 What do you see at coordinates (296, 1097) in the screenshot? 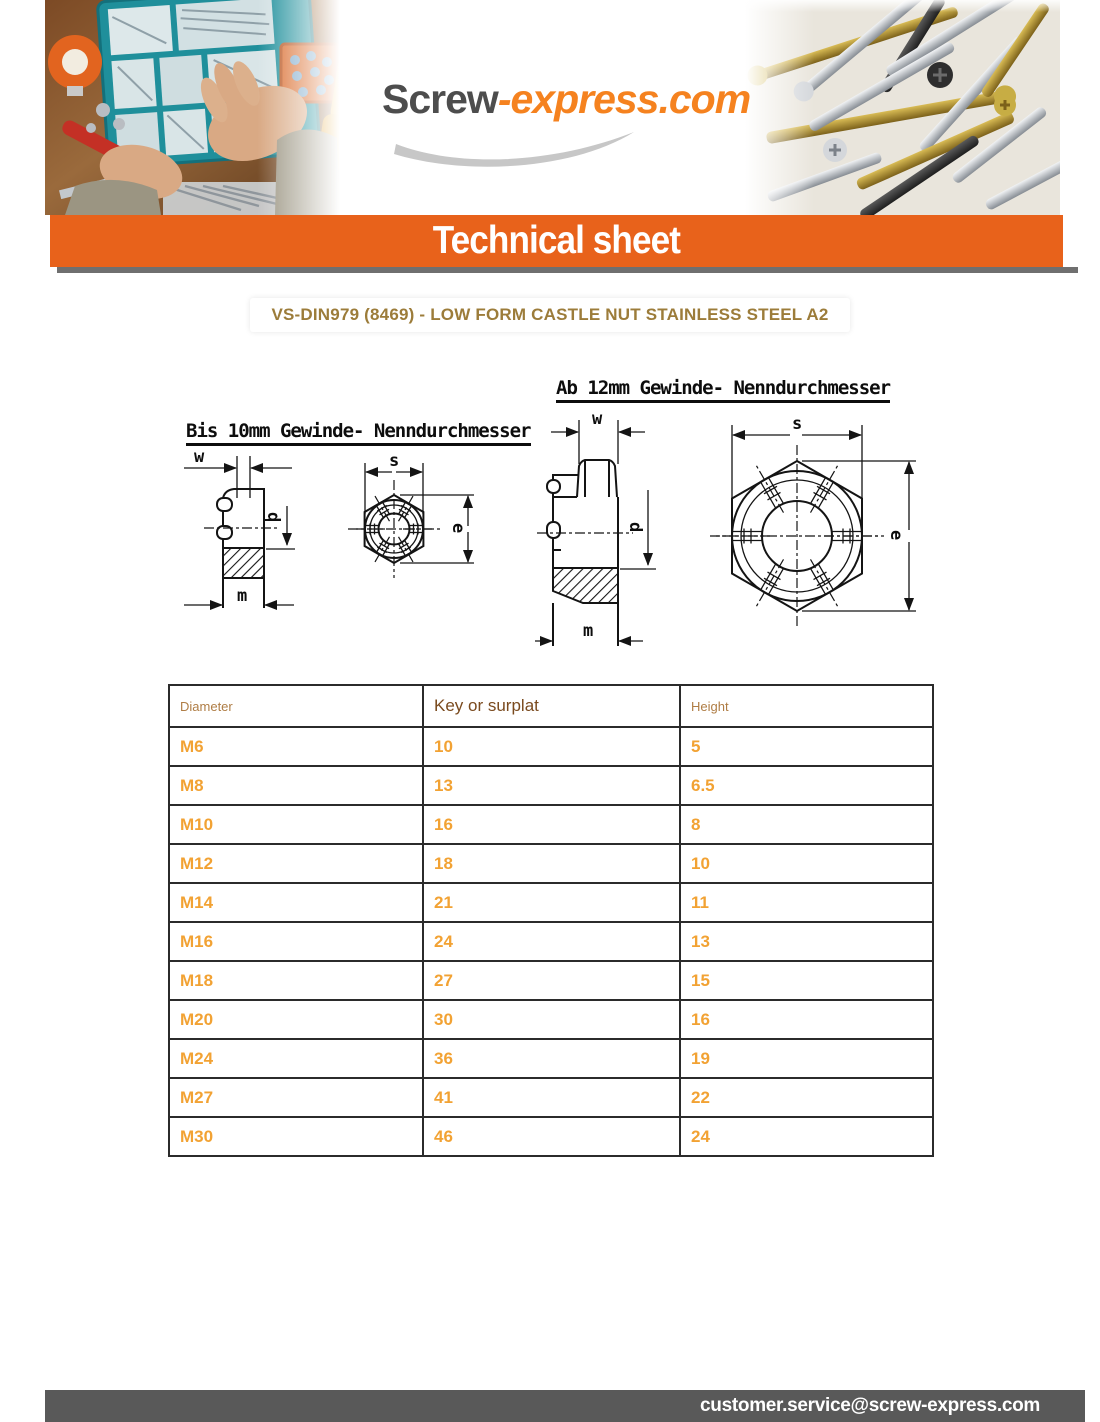
I see `cell-diameter: M27` at bounding box center [296, 1097].